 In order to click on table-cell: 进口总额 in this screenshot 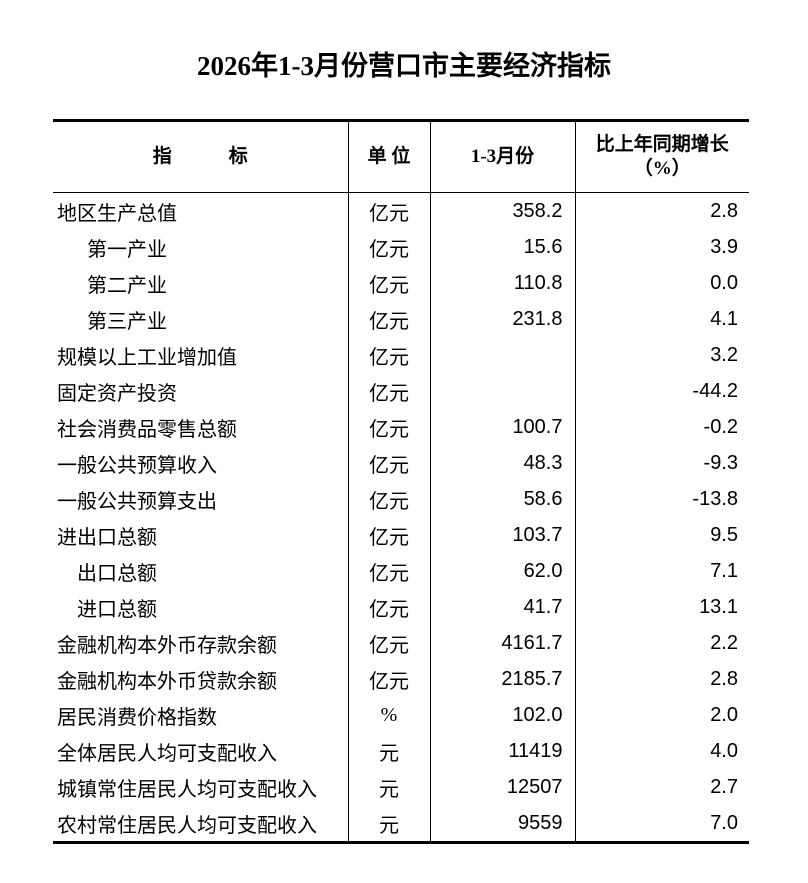, I will do `click(117, 609)`.